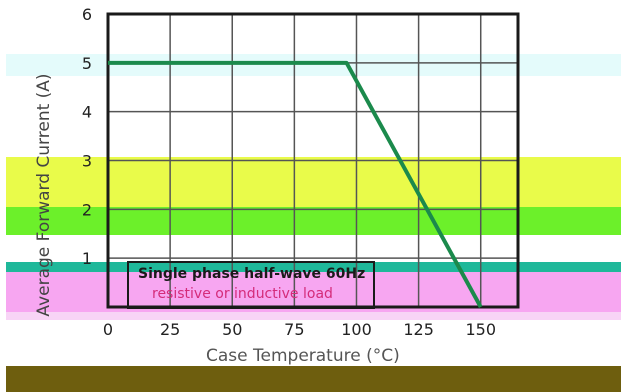  What do you see at coordinates (170, 329) in the screenshot?
I see `x-tick-label: 25` at bounding box center [170, 329].